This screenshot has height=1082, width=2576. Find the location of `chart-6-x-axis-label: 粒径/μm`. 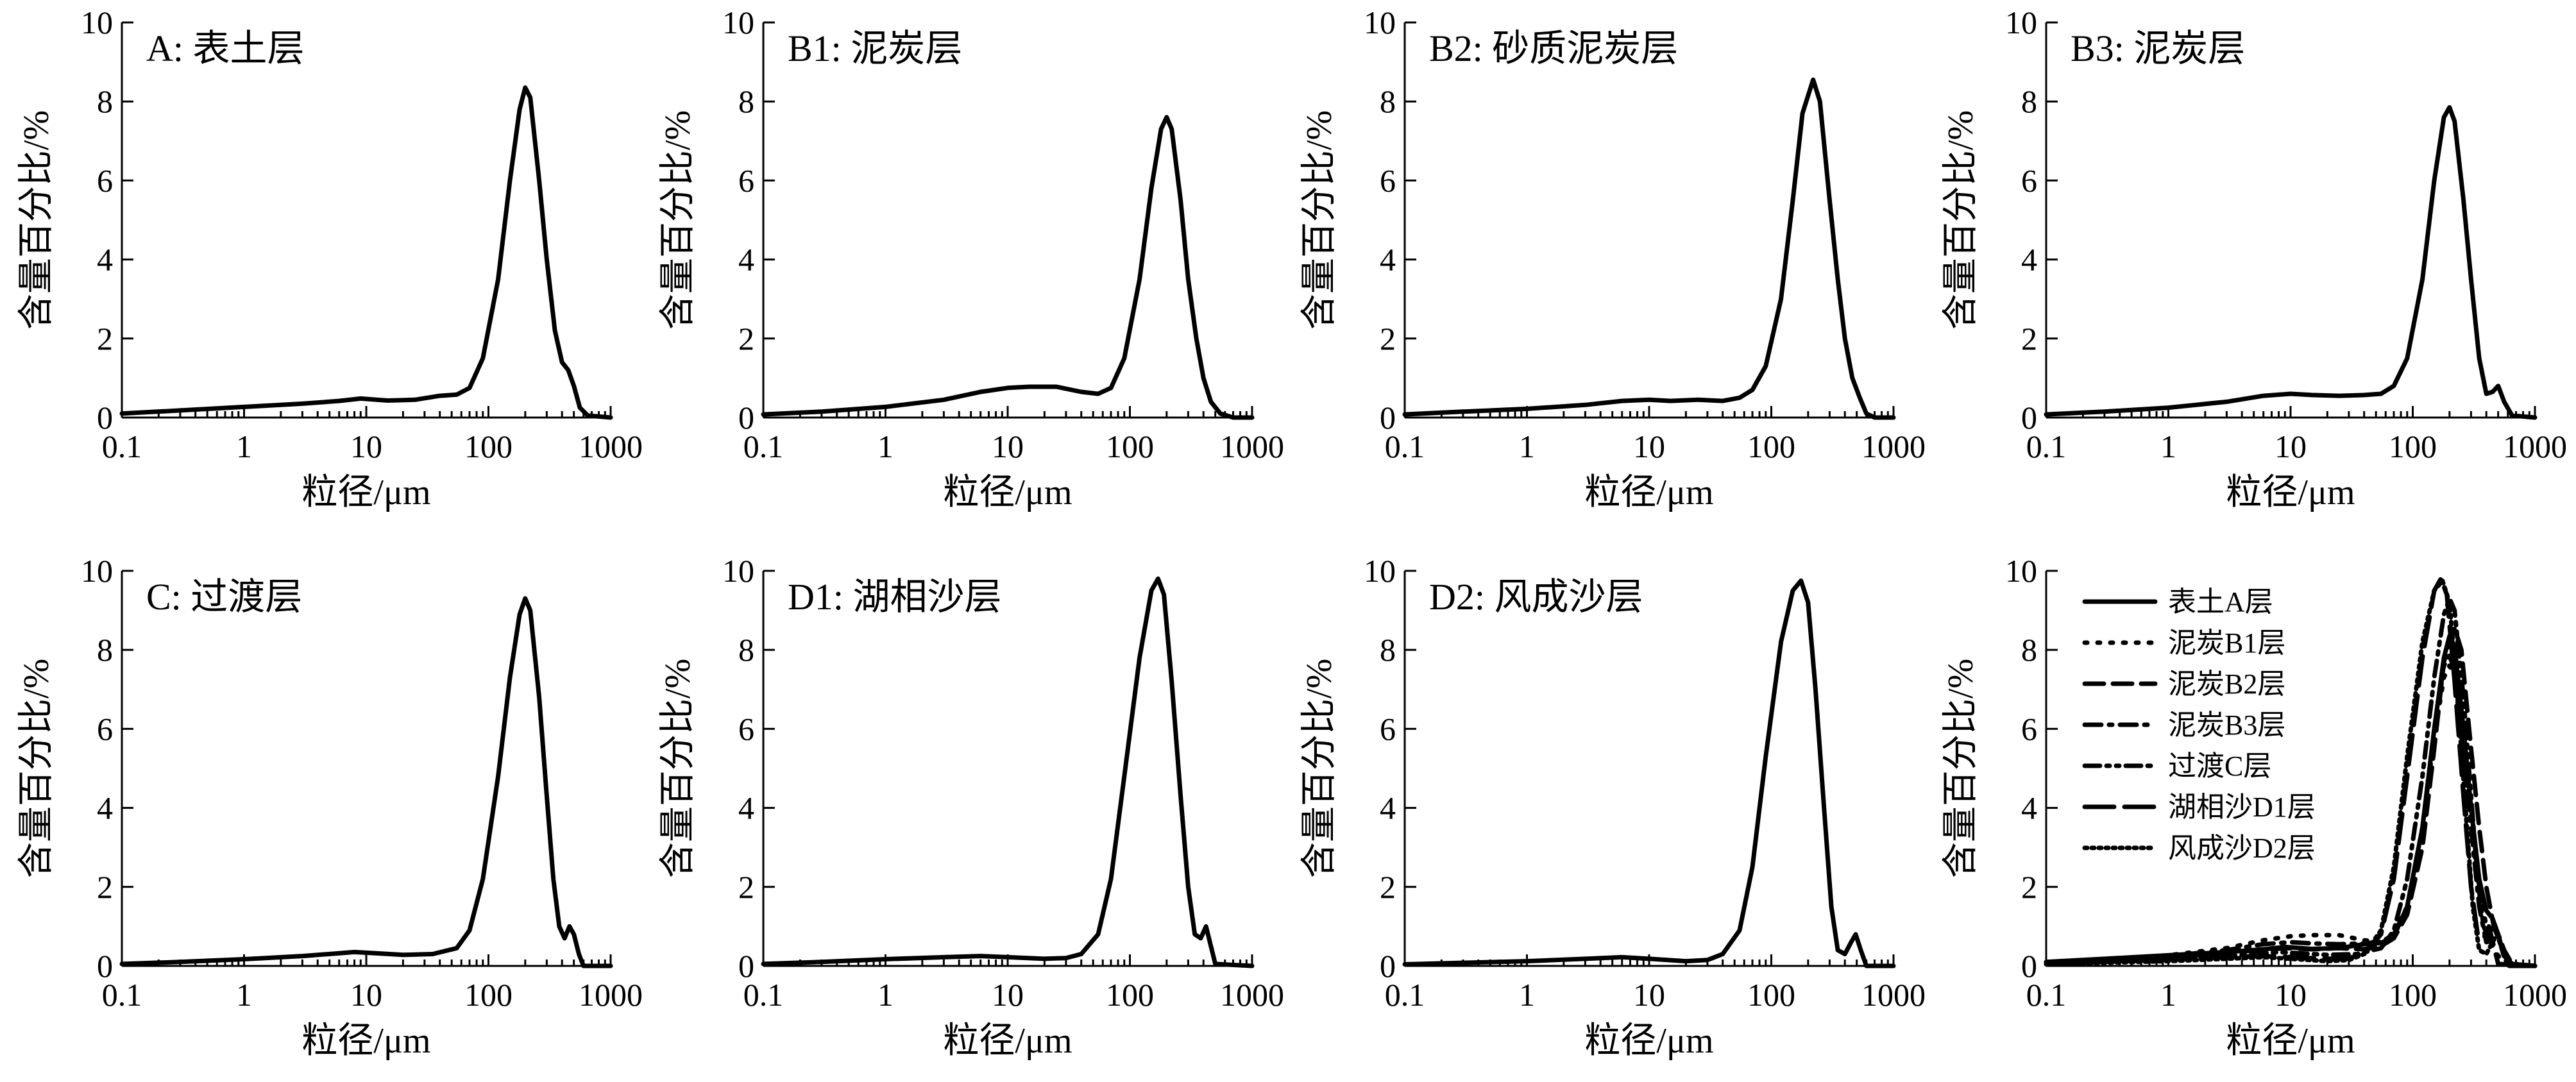

chart-6-x-axis-label: 粒径/μm is located at coordinates (1007, 1041).